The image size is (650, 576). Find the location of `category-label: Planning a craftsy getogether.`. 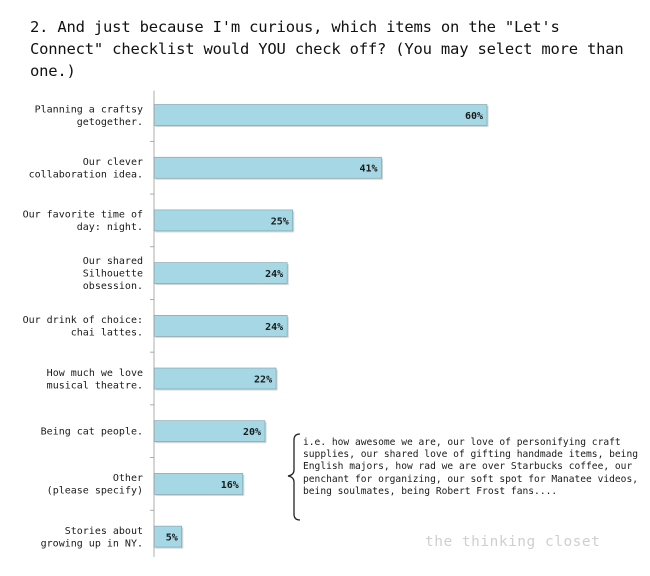

category-label: Planning a craftsy getogether. is located at coordinates (89, 116).